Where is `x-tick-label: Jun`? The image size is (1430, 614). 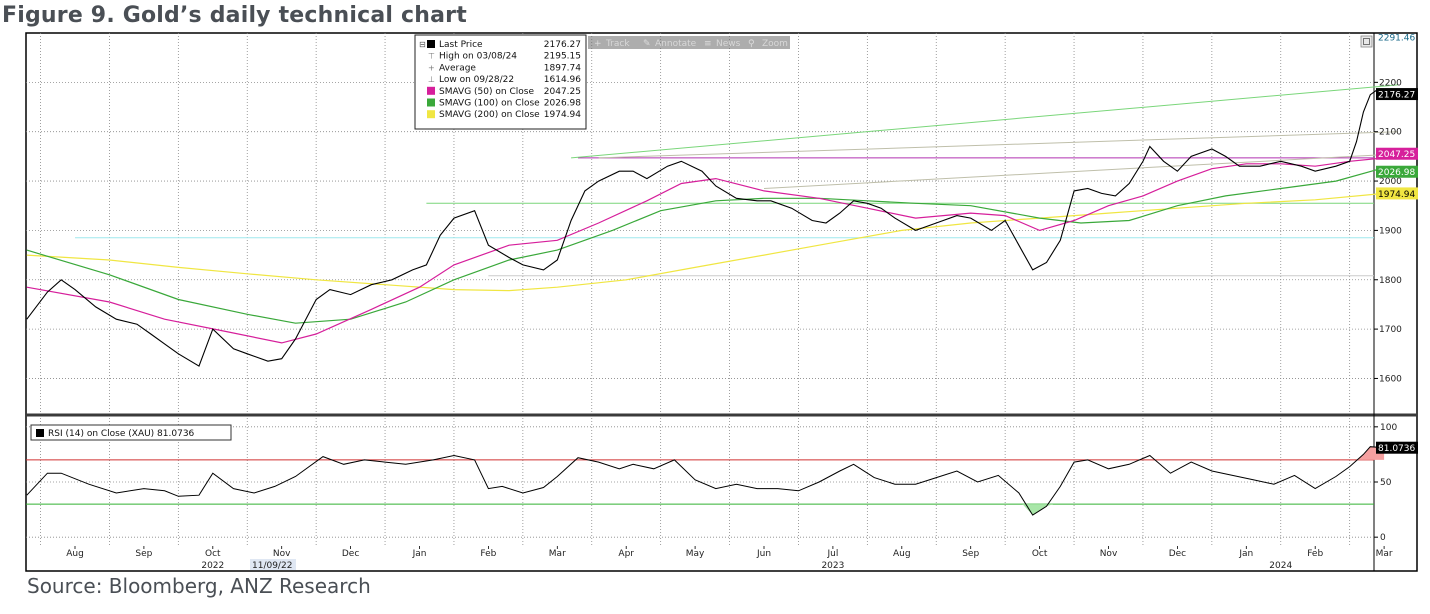
x-tick-label: Jun is located at coordinates (763, 554).